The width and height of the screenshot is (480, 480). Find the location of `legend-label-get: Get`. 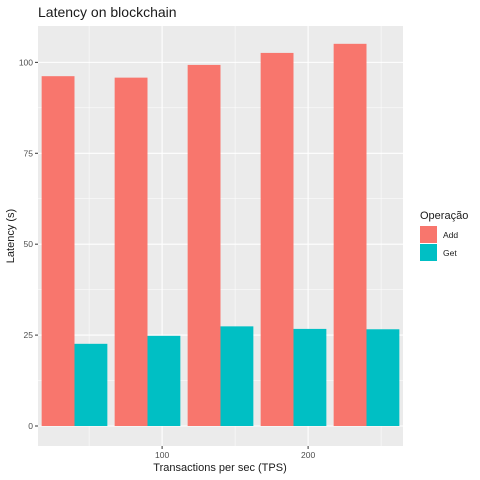

legend-label-get: Get is located at coordinates (450, 253).